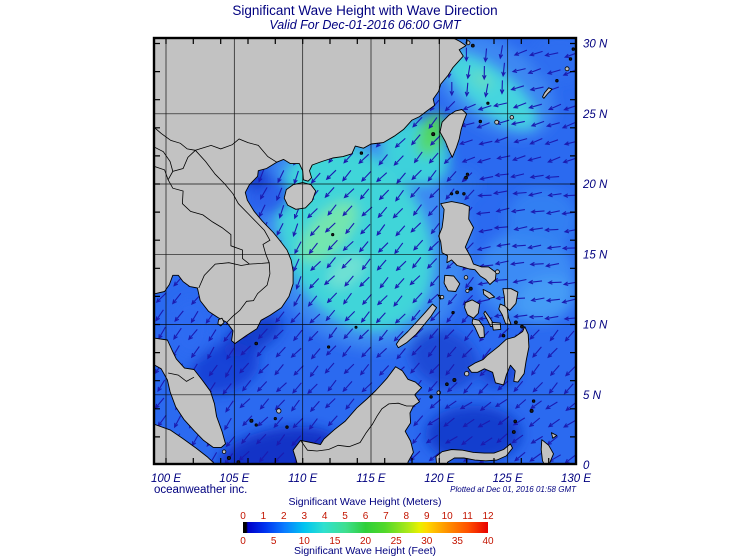 Image resolution: width=755 pixels, height=560 pixels. Describe the element at coordinates (366, 516) in the screenshot. I see `colorbar-meters-6: 6` at that location.